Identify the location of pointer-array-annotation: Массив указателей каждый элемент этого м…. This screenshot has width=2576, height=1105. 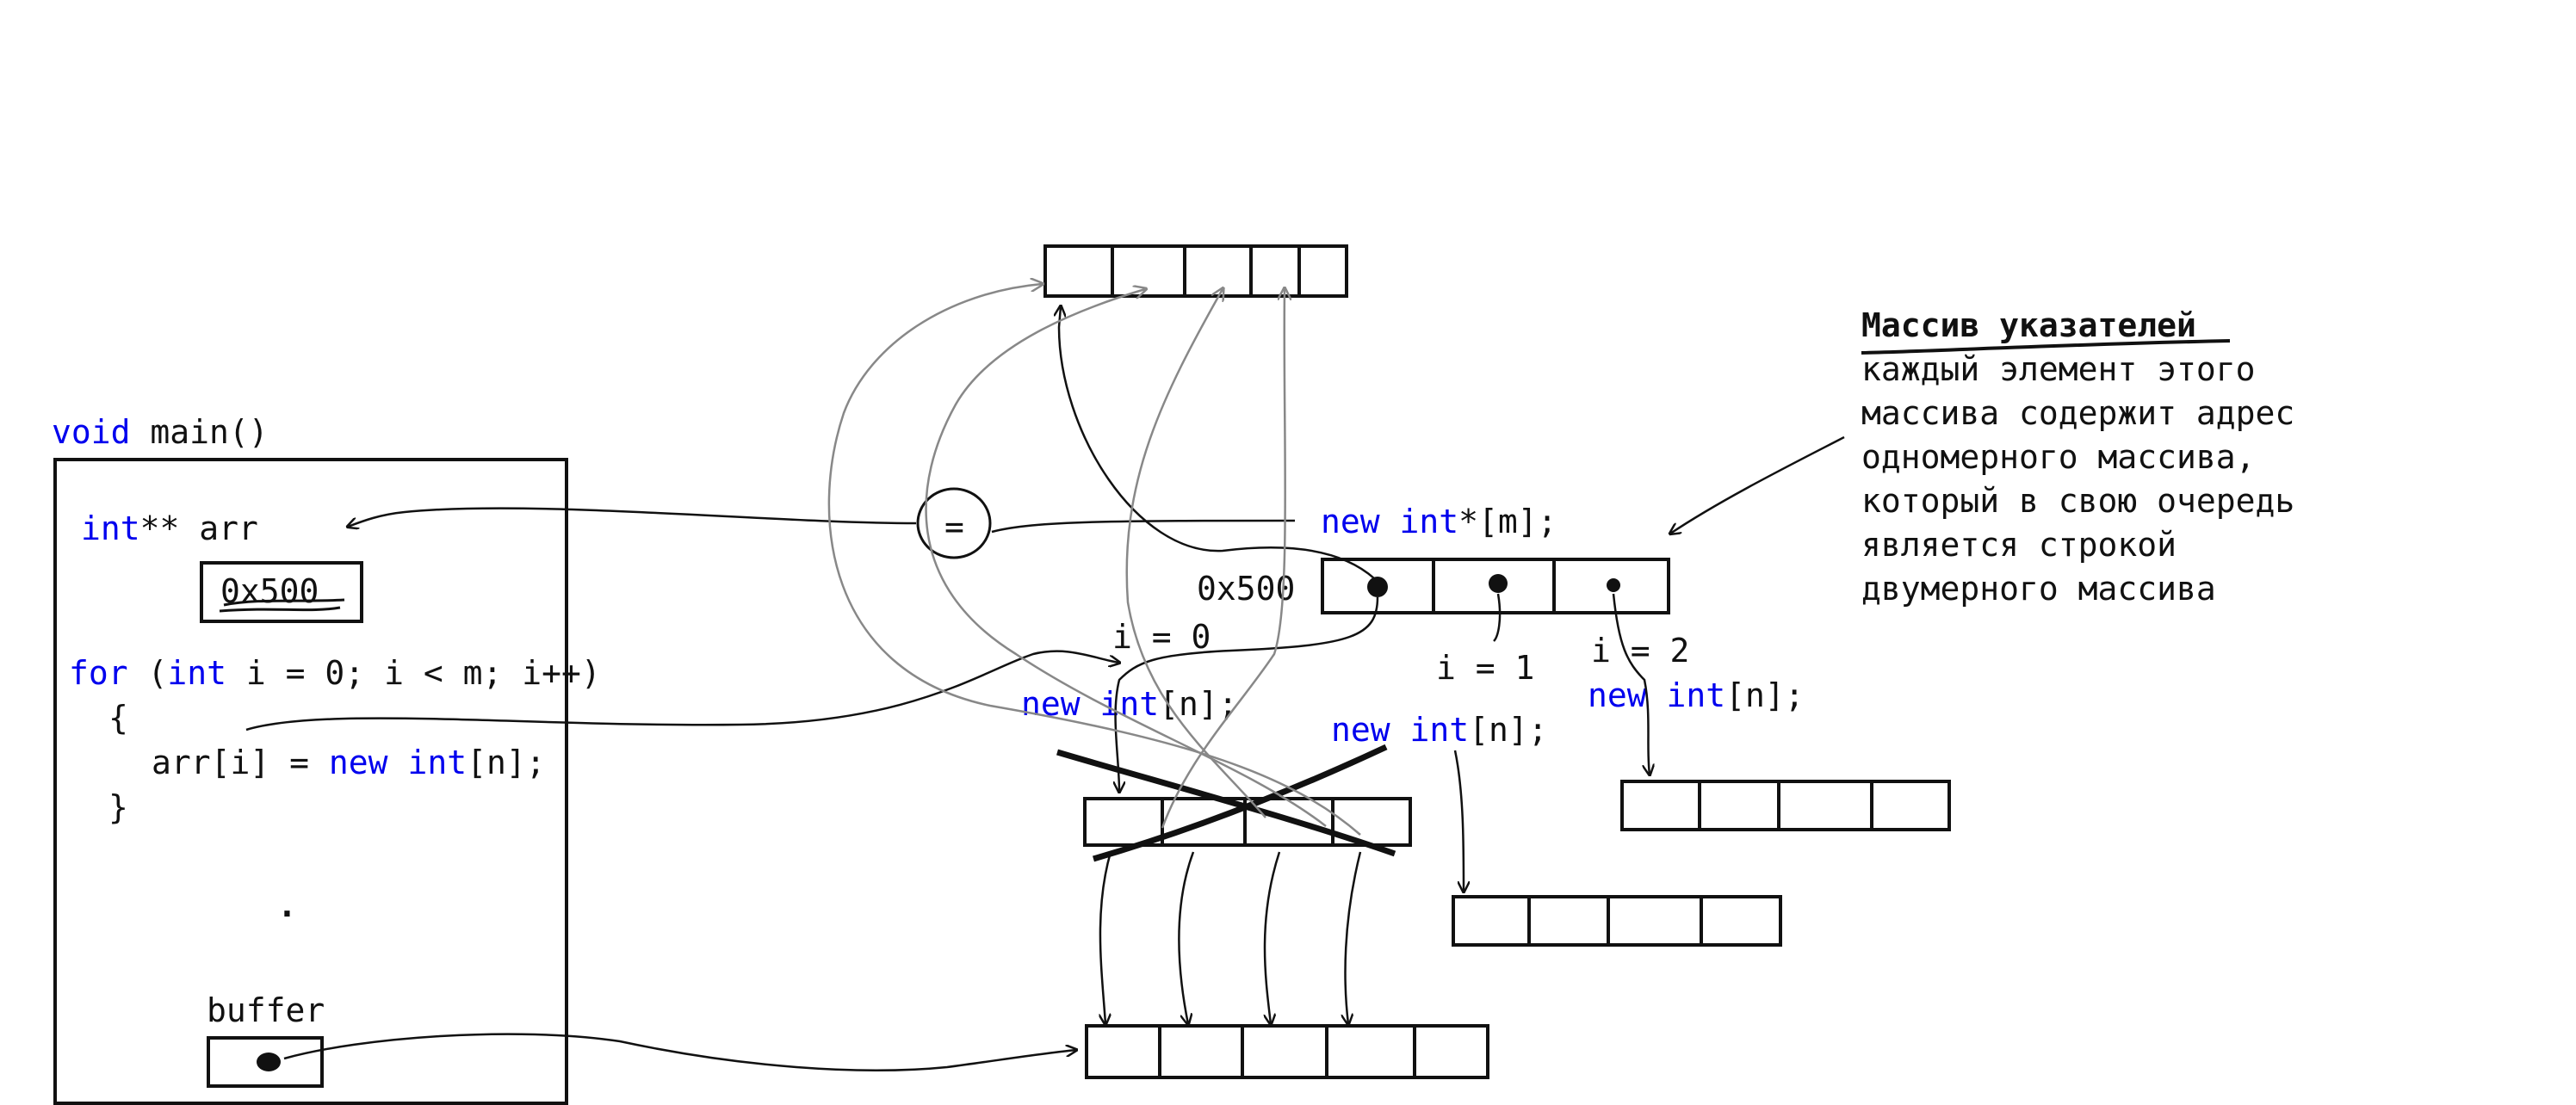
(2197, 458).